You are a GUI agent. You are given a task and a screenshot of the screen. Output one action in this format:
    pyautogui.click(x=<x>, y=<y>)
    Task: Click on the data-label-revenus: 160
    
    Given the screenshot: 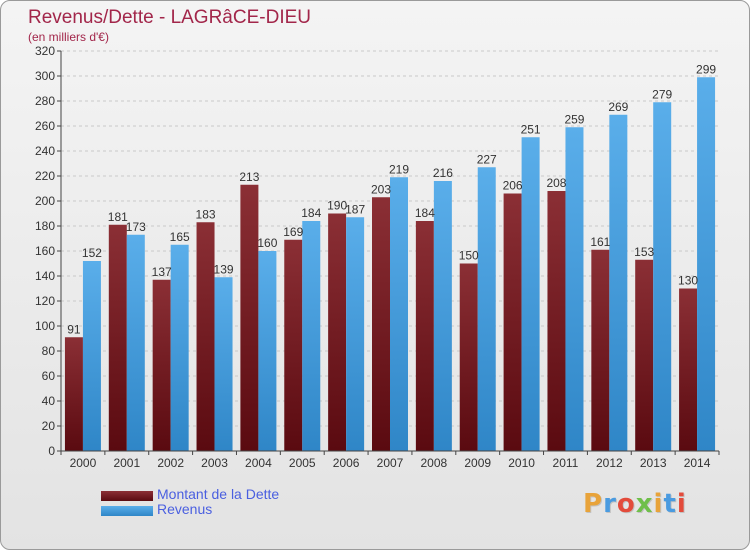 What is the action you would take?
    pyautogui.click(x=267, y=243)
    